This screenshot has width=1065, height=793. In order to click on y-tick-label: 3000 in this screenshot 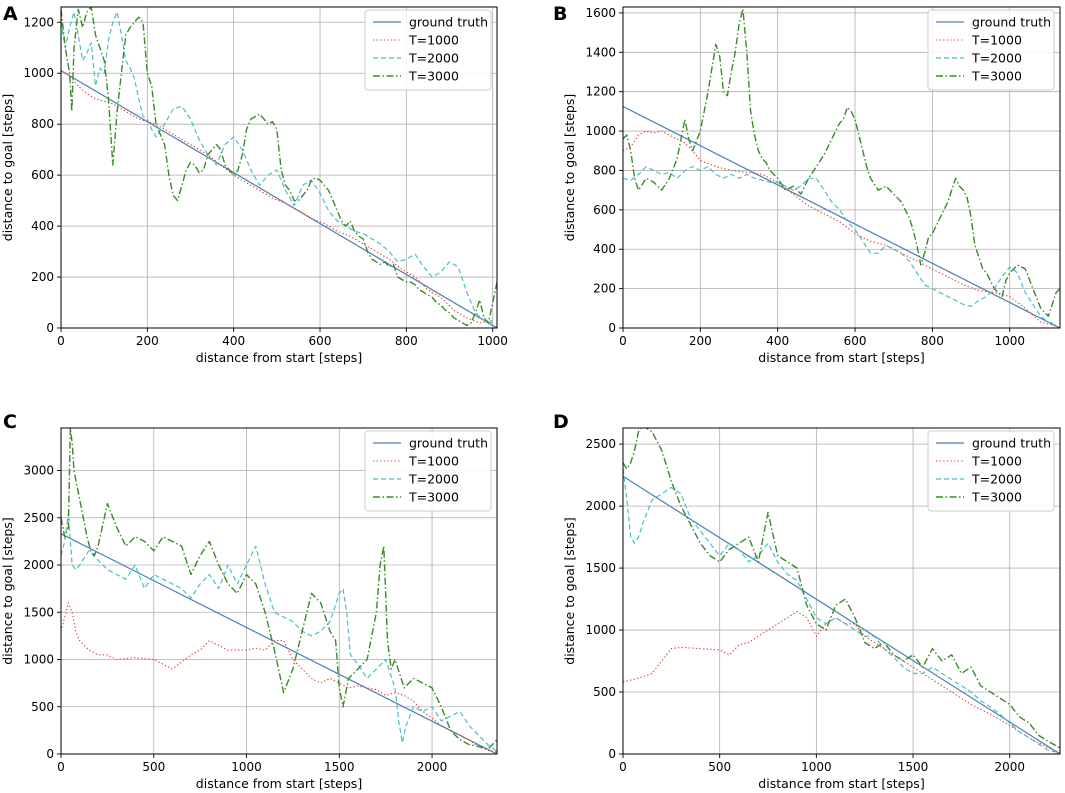, I will do `click(38, 471)`.